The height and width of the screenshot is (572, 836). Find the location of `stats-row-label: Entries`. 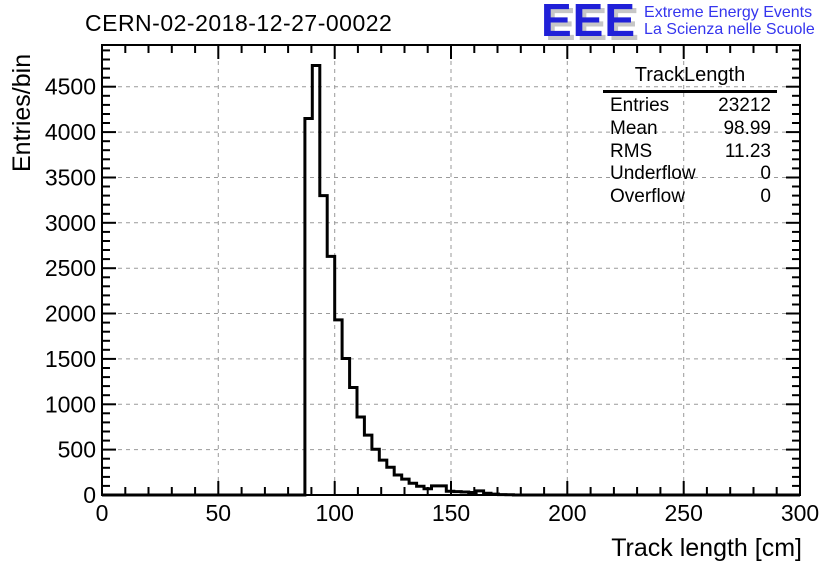

stats-row-label: Entries is located at coordinates (640, 105).